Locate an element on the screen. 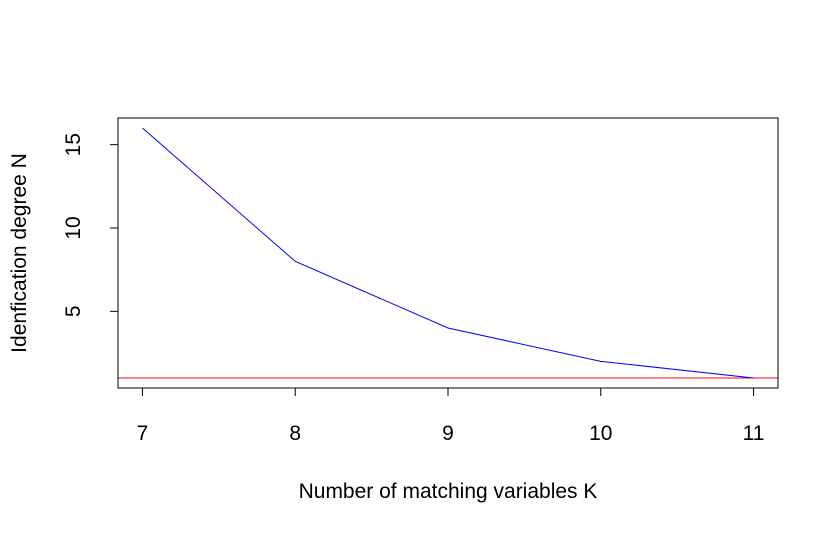 This screenshot has height=535, width=838. x-axis-title: Number of matching variables K is located at coordinates (448, 491).